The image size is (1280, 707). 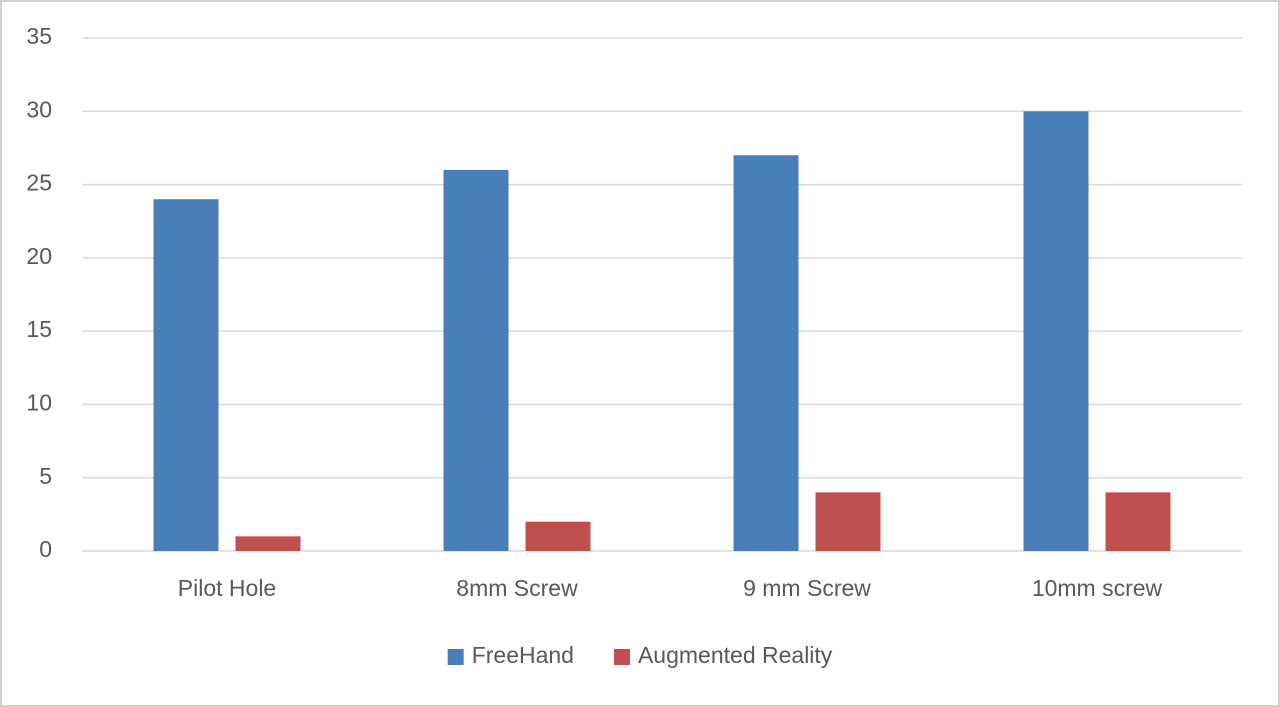 I want to click on legend-label: FreeHand, so click(x=523, y=655).